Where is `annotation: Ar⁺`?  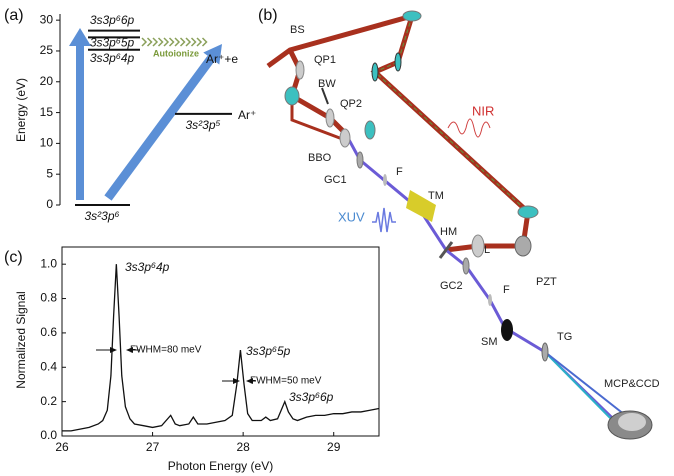 annotation: Ar⁺ is located at coordinates (247, 115).